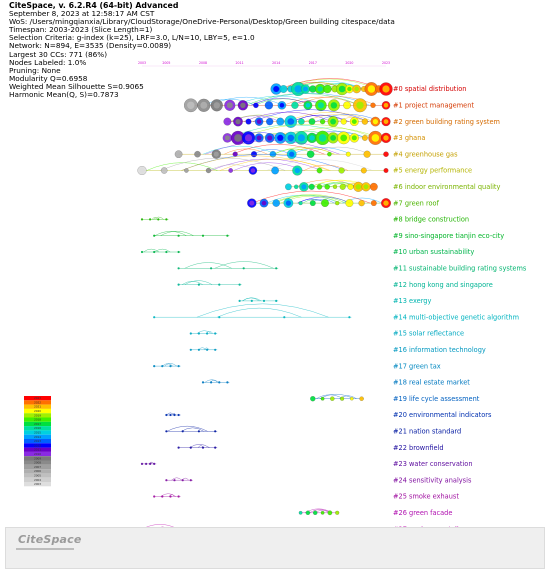 The image size is (550, 575). What do you see at coordinates (343, 199) in the screenshot?
I see `cluster-lane: #7 green roof` at bounding box center [343, 199].